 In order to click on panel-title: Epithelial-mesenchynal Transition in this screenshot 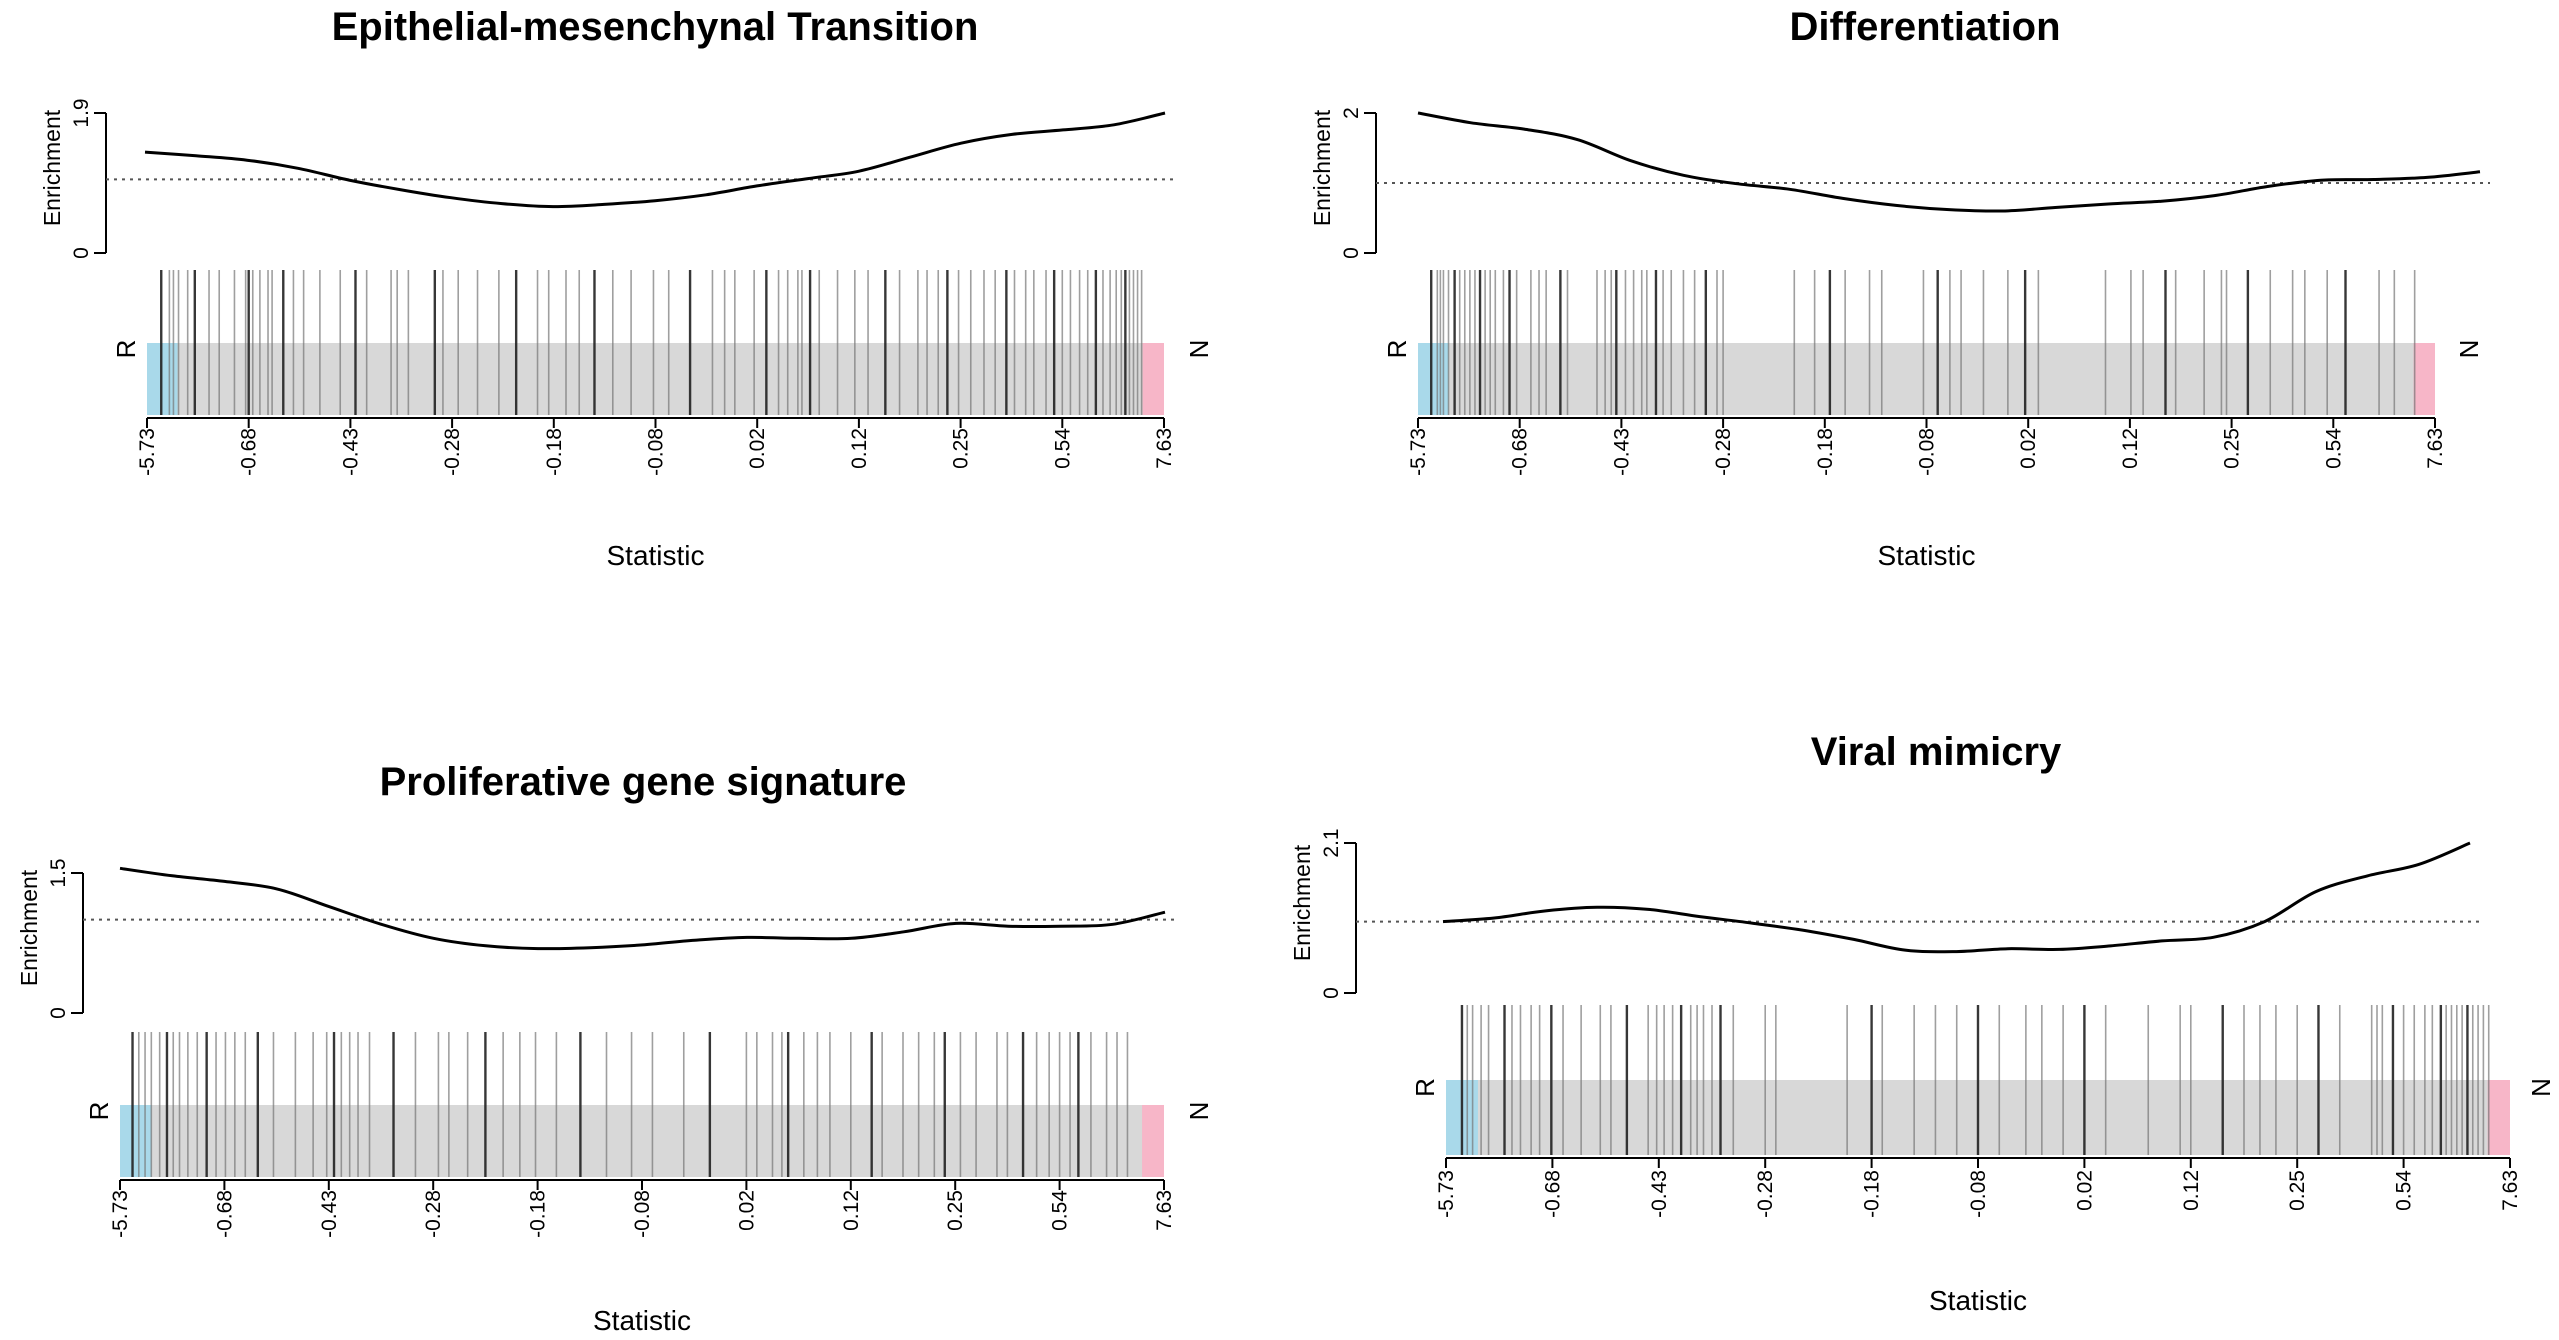, I will do `click(655, 27)`.